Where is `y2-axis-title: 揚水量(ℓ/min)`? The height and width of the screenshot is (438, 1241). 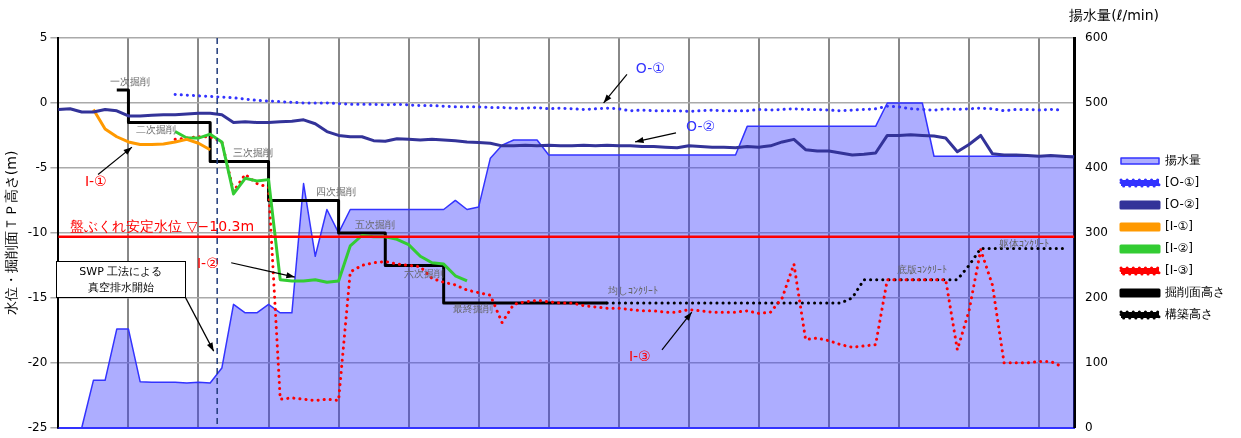
y2-axis-title: 揚水量(ℓ/min) is located at coordinates (1114, 14).